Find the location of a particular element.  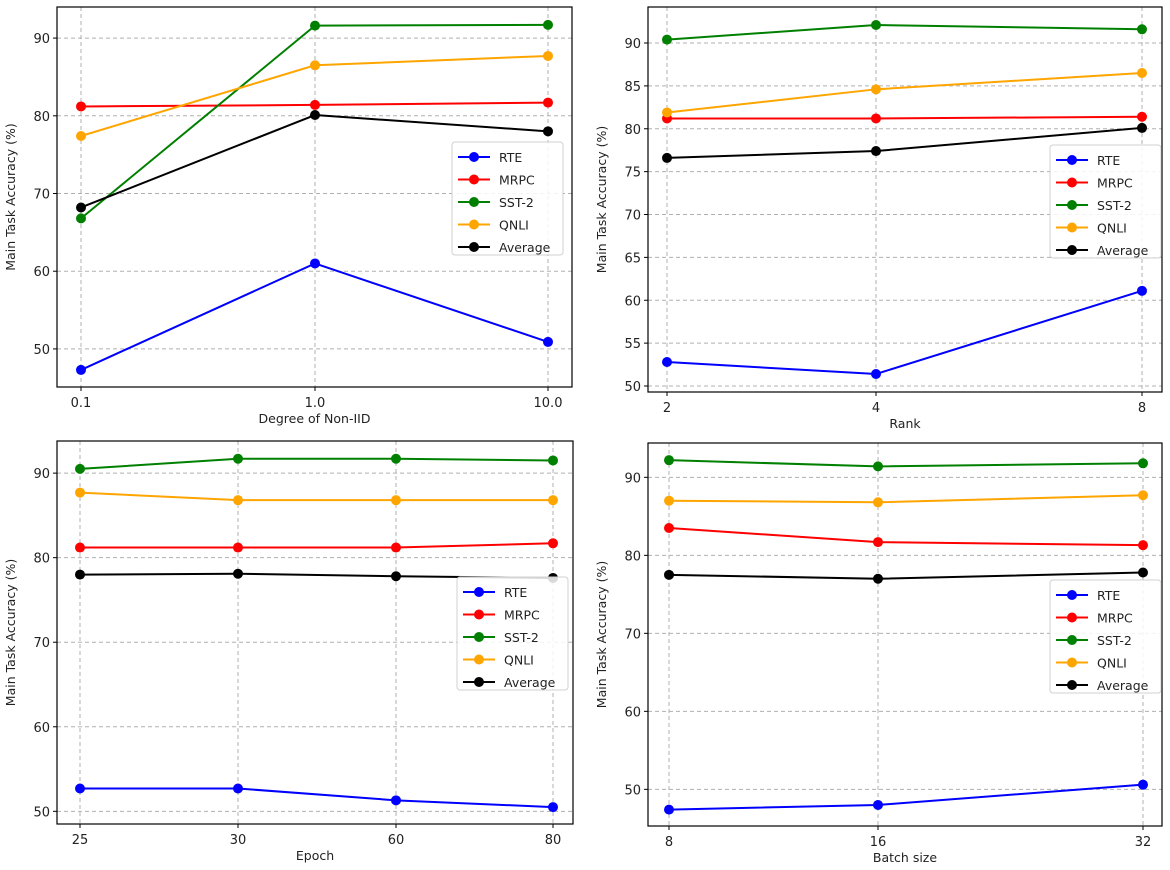

x-axis-label: Epoch is located at coordinates (315, 855).